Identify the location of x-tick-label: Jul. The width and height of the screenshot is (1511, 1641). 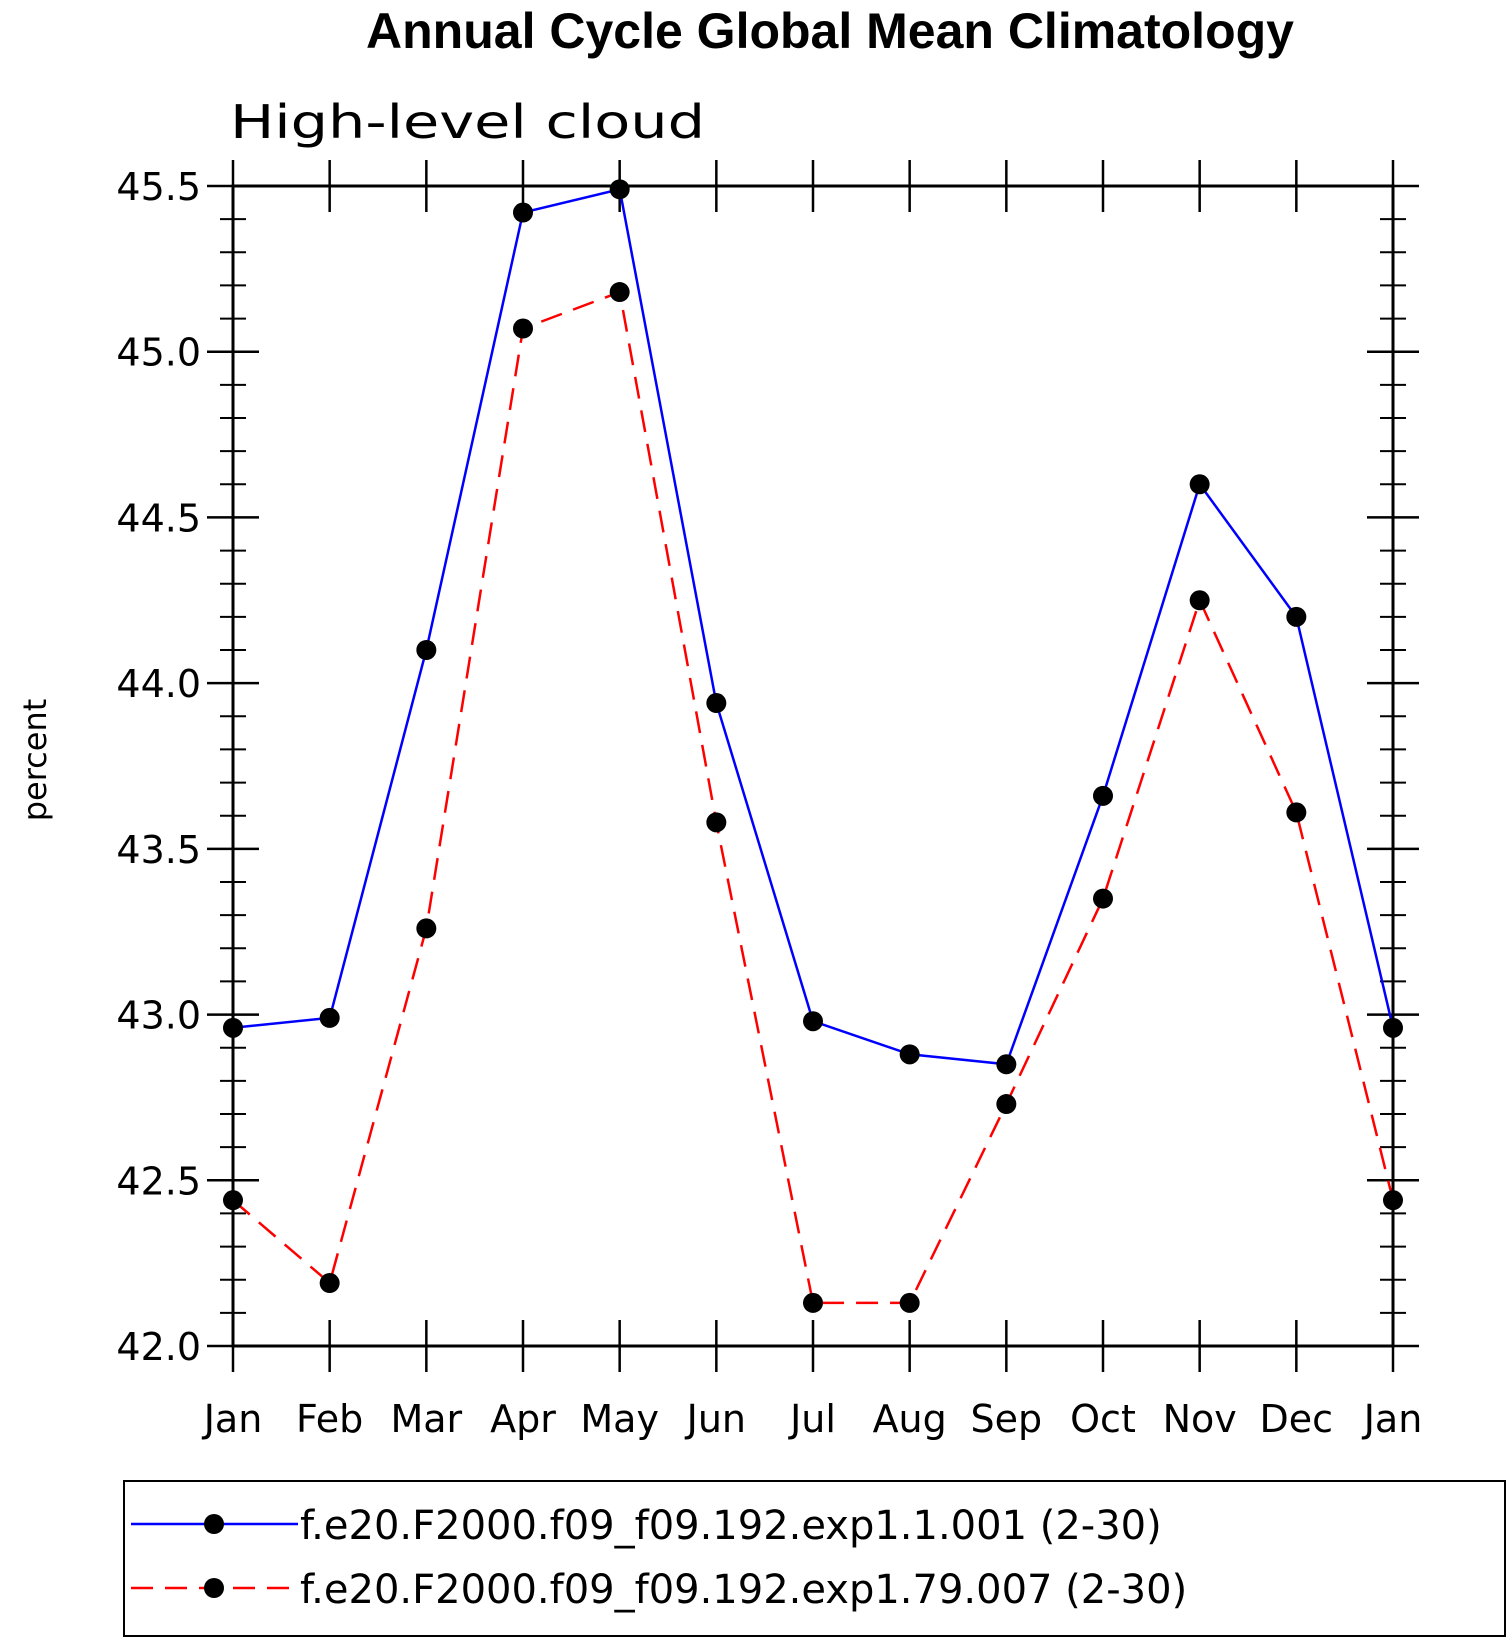
(812, 1419).